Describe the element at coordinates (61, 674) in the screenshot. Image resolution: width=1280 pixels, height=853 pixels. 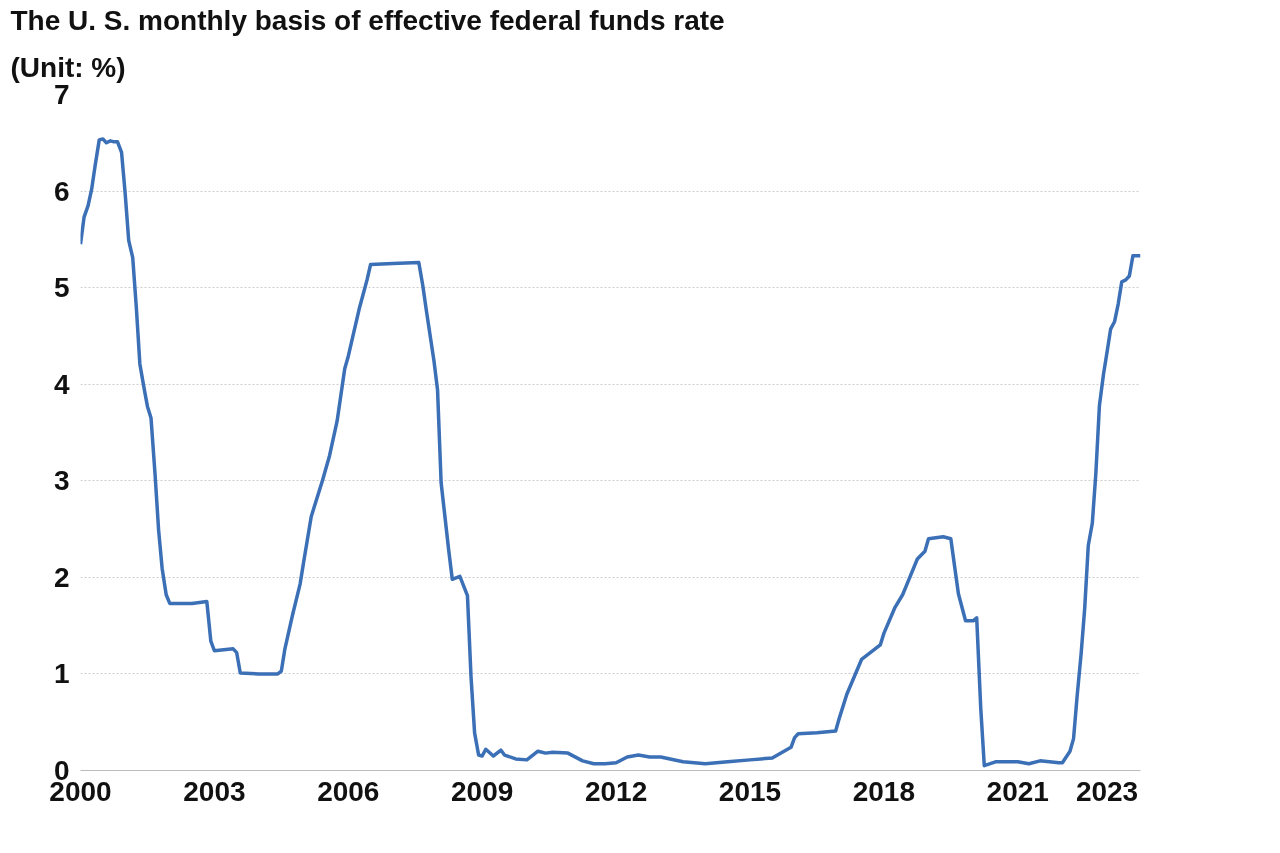
I see `y-tick-label: 1` at that location.